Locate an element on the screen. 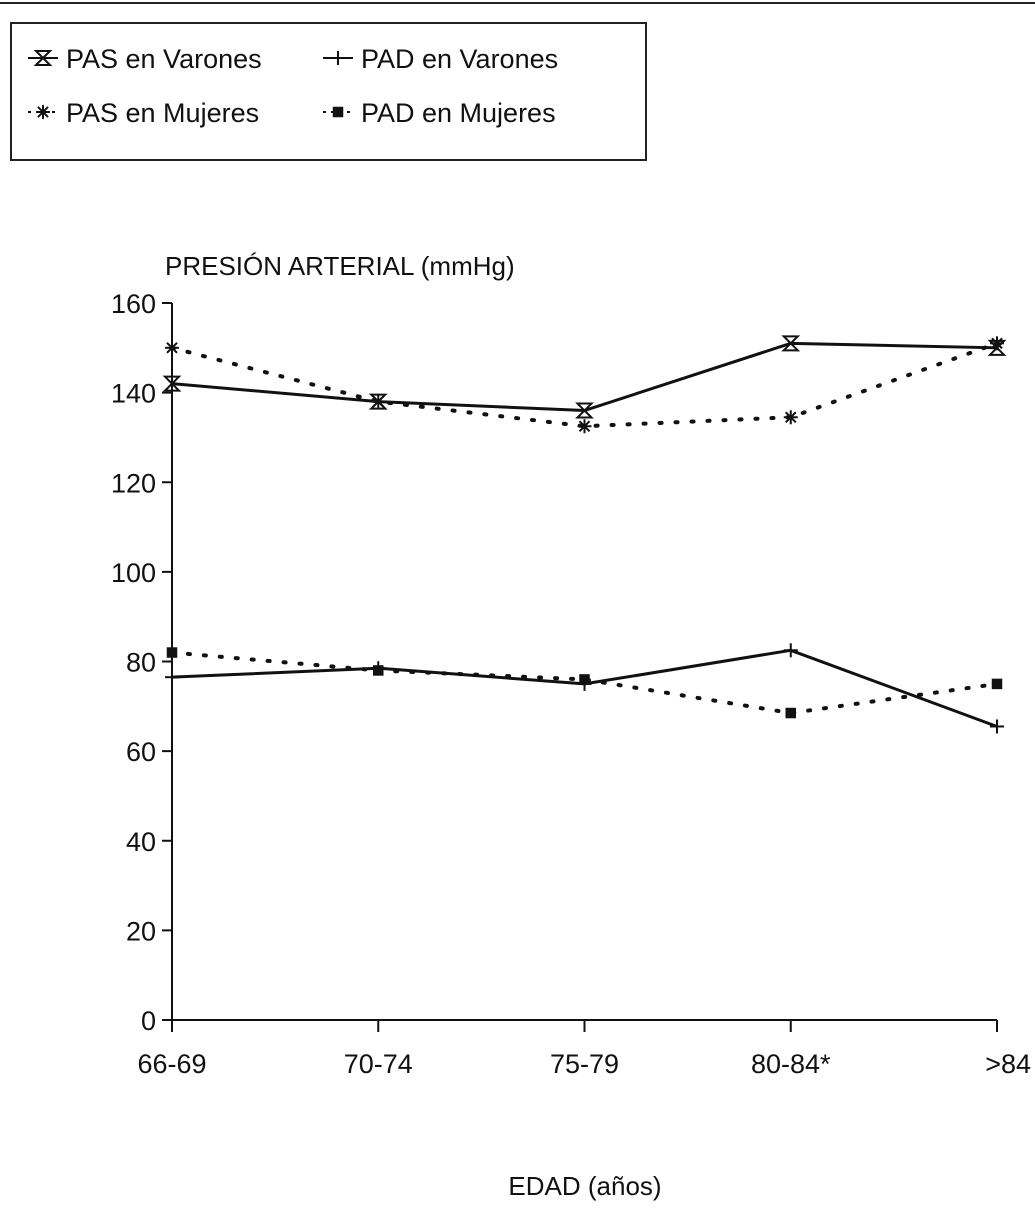  legend-item-2: PAS en Mujeres is located at coordinates (143, 113).